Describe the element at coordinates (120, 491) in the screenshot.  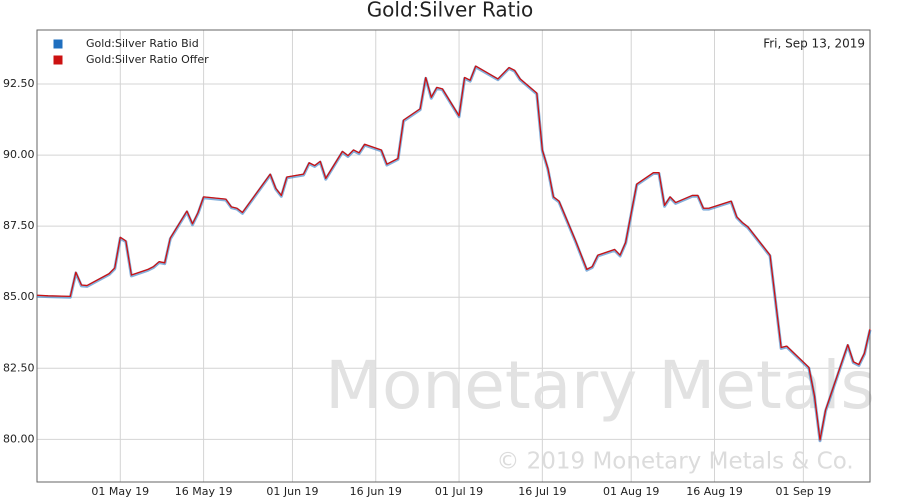
I see `x-tick-label: 01 May 19` at that location.